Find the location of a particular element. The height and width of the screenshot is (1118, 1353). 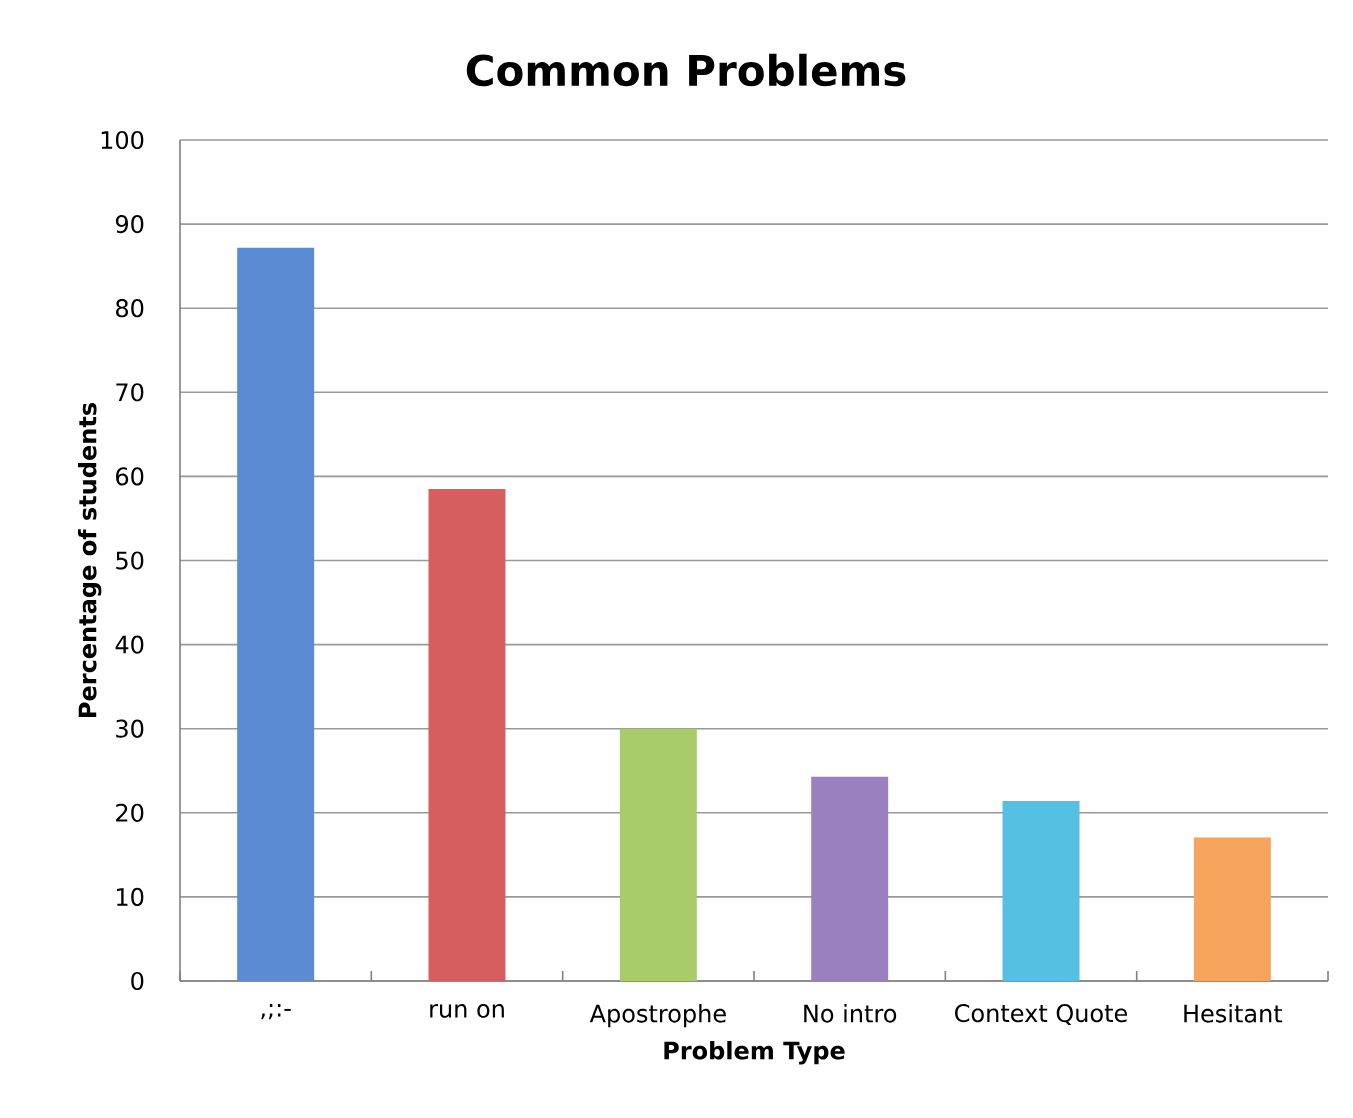

x-tick-label: Hesitant is located at coordinates (1233, 1013).